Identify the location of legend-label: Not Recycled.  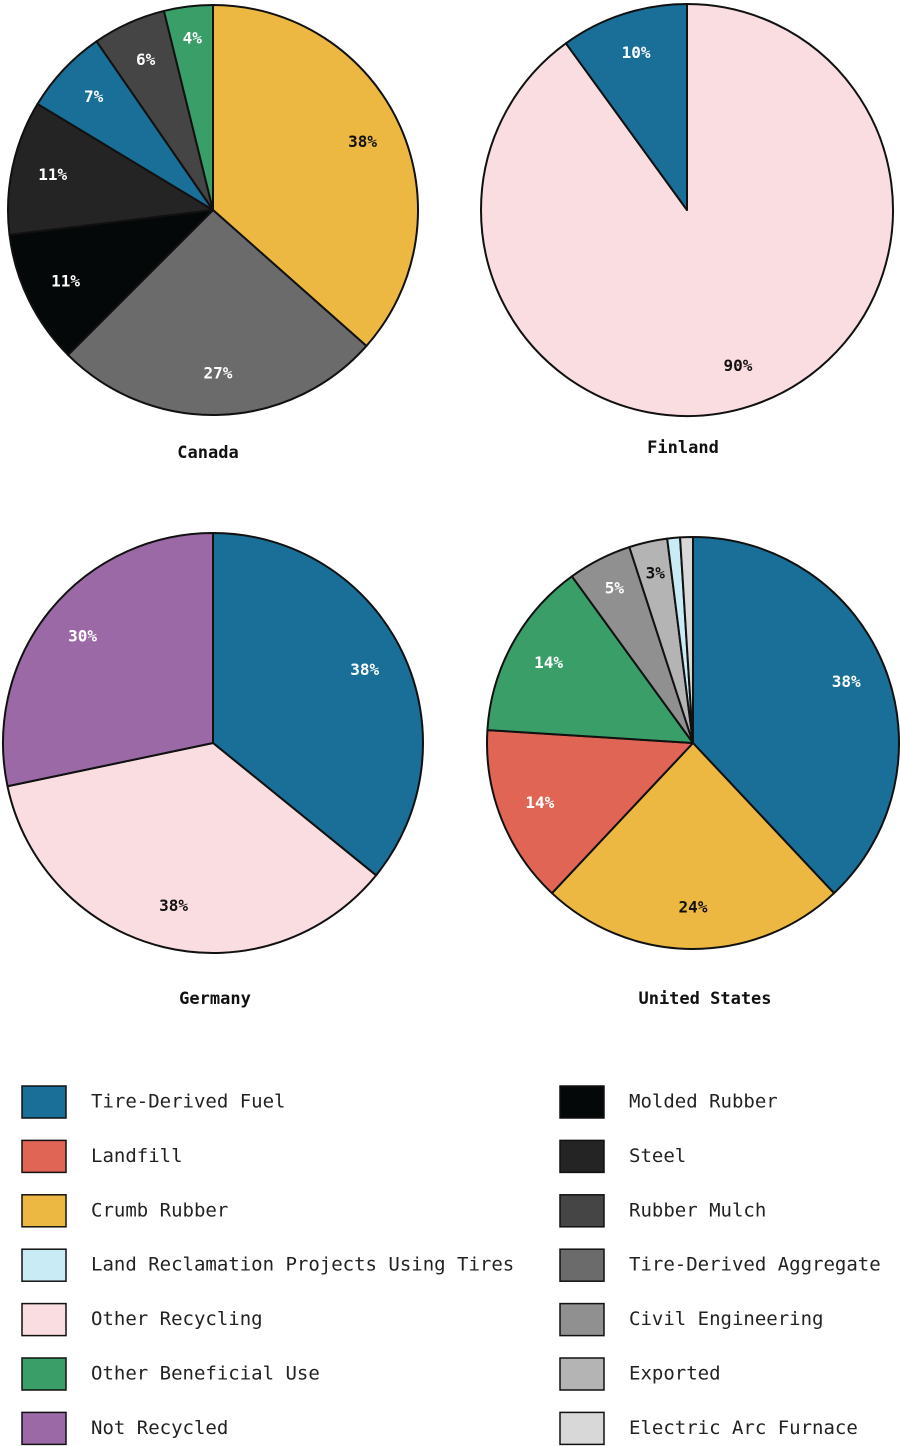
(159, 1428).